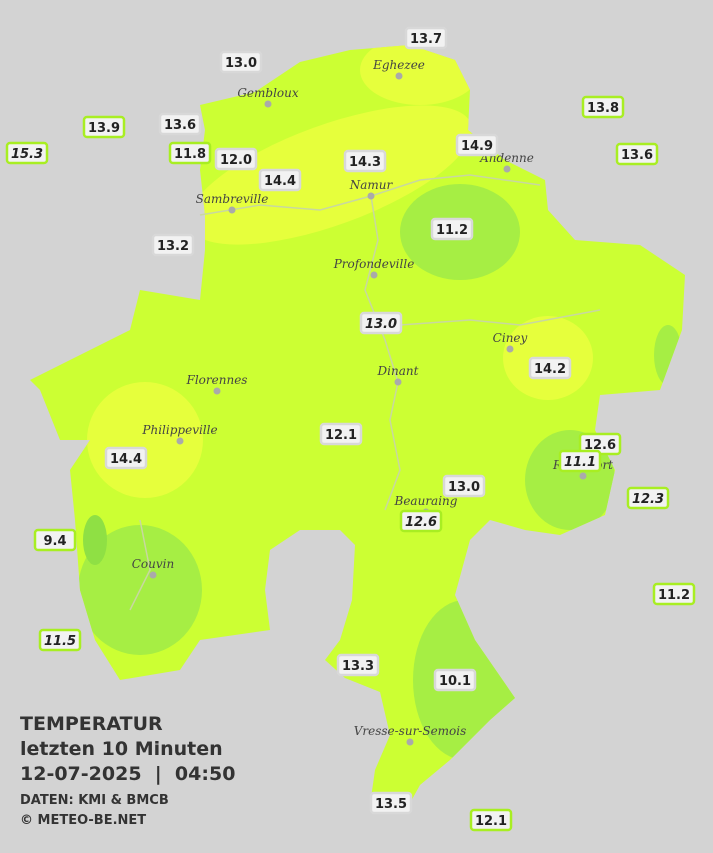 This screenshot has width=713, height=853. What do you see at coordinates (153, 564) in the screenshot?
I see `city-label: Couvin` at bounding box center [153, 564].